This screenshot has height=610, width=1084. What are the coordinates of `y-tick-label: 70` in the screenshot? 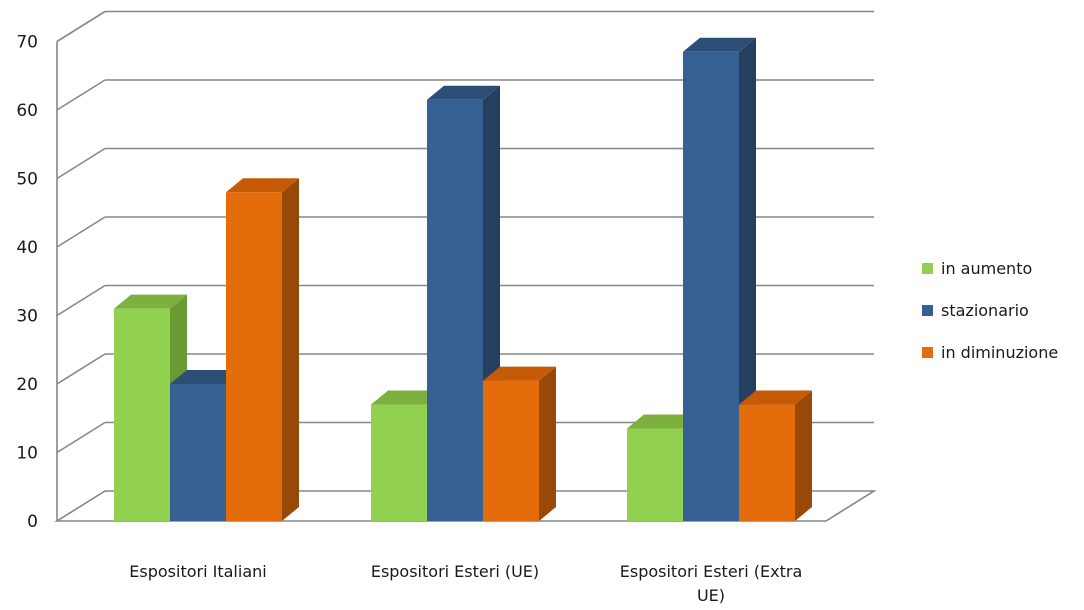 It's located at (27, 43).